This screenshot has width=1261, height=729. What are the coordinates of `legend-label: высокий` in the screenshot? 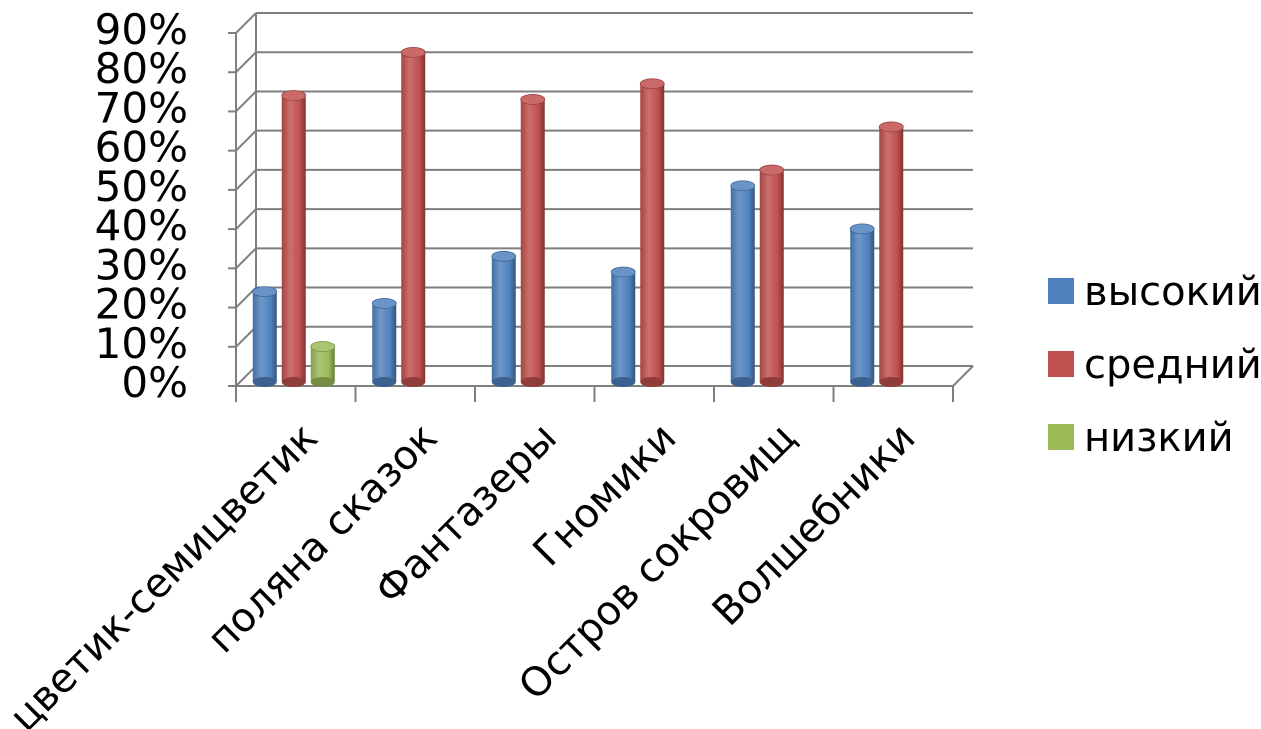 It's located at (1172, 292).